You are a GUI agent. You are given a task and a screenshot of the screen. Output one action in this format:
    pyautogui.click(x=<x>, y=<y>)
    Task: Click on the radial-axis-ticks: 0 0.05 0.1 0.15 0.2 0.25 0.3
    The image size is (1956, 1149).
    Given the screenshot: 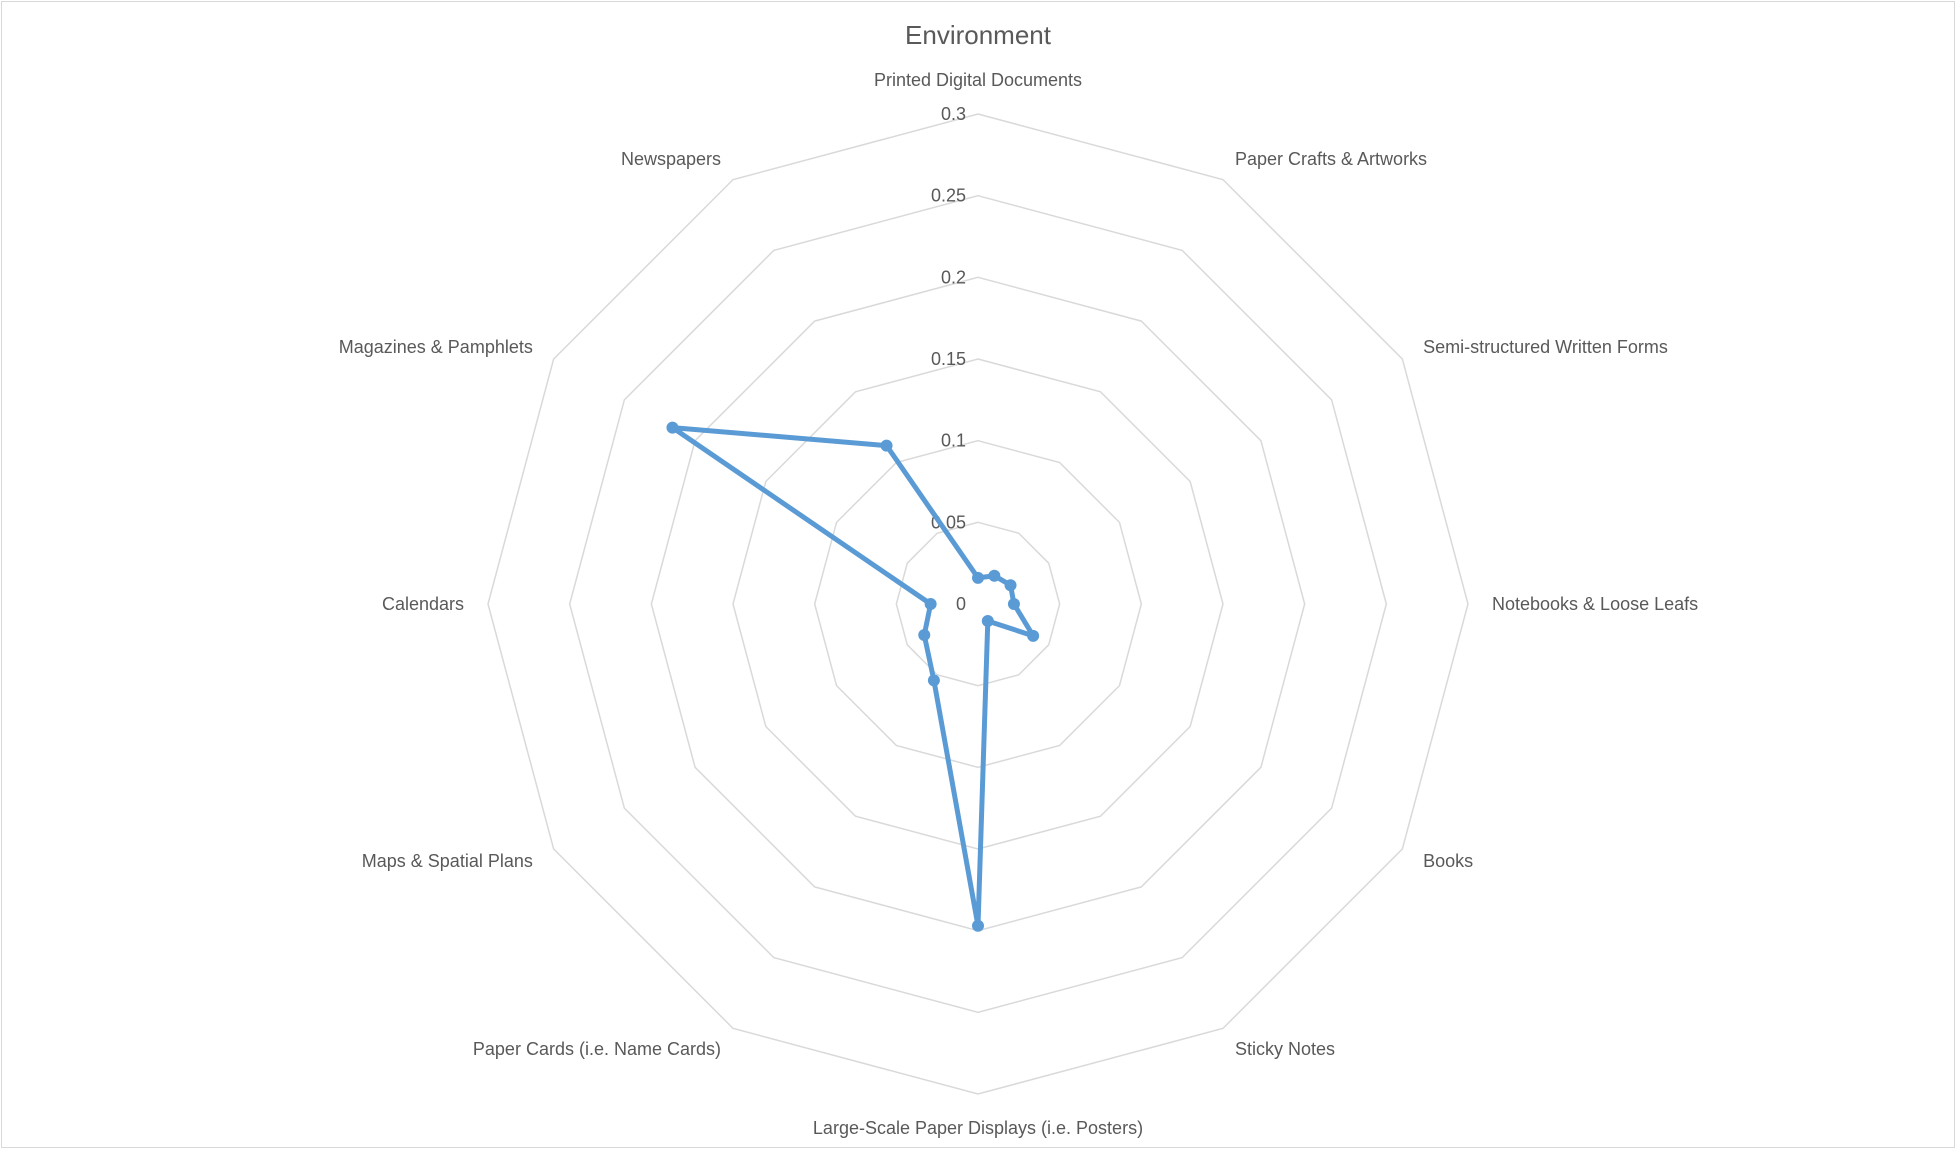 What is the action you would take?
    pyautogui.click(x=948, y=359)
    